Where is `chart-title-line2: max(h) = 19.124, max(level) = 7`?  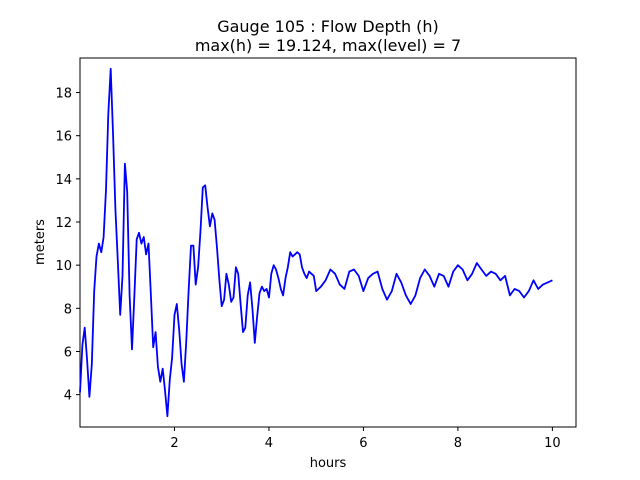
chart-title-line2: max(h) = 19.124, max(level) = 7 is located at coordinates (328, 45).